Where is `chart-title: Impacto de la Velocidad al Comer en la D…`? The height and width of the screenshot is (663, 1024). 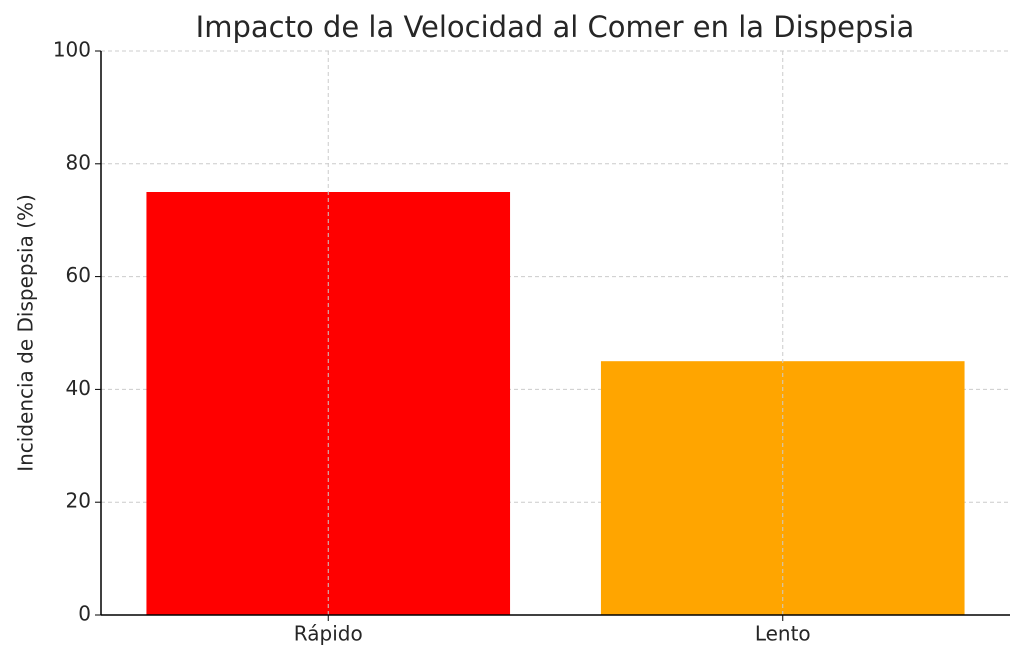 chart-title: Impacto de la Velocidad al Comer en la D… is located at coordinates (555, 27).